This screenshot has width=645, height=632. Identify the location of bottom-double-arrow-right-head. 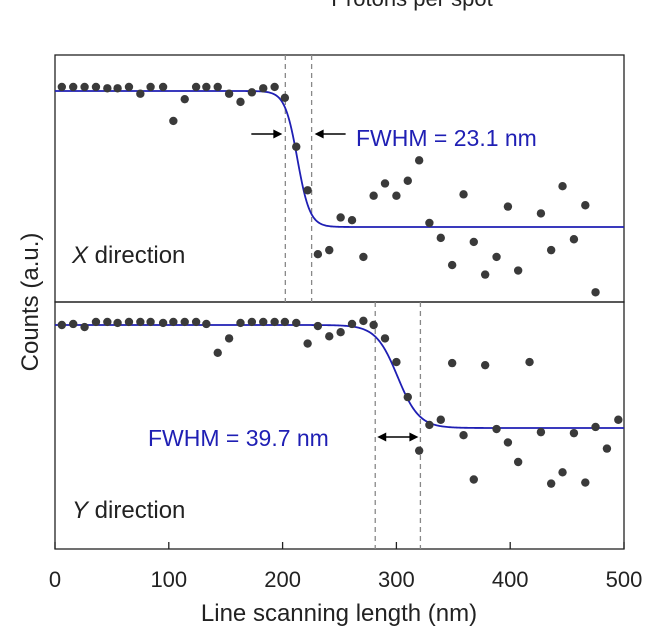
(414, 437).